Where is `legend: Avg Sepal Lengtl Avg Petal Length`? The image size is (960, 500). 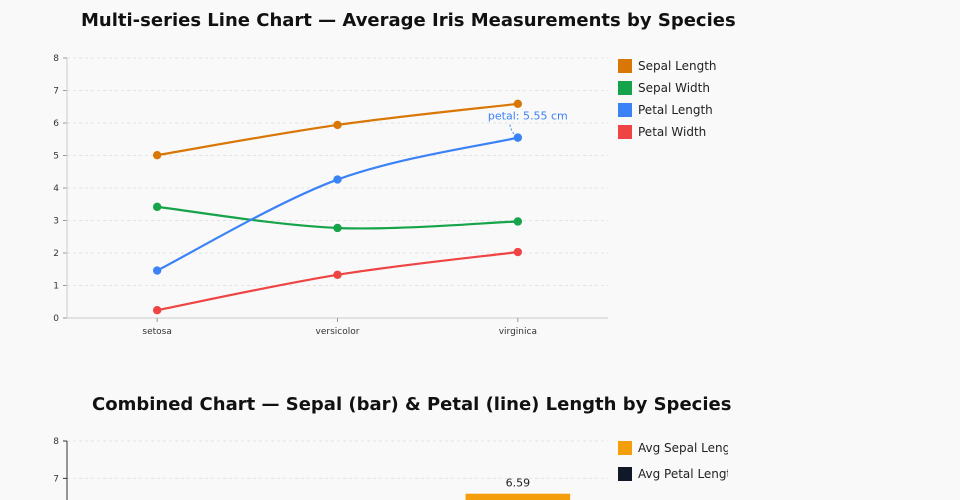
legend: Avg Sepal Lengtl Avg Petal Length is located at coordinates (678, 461).